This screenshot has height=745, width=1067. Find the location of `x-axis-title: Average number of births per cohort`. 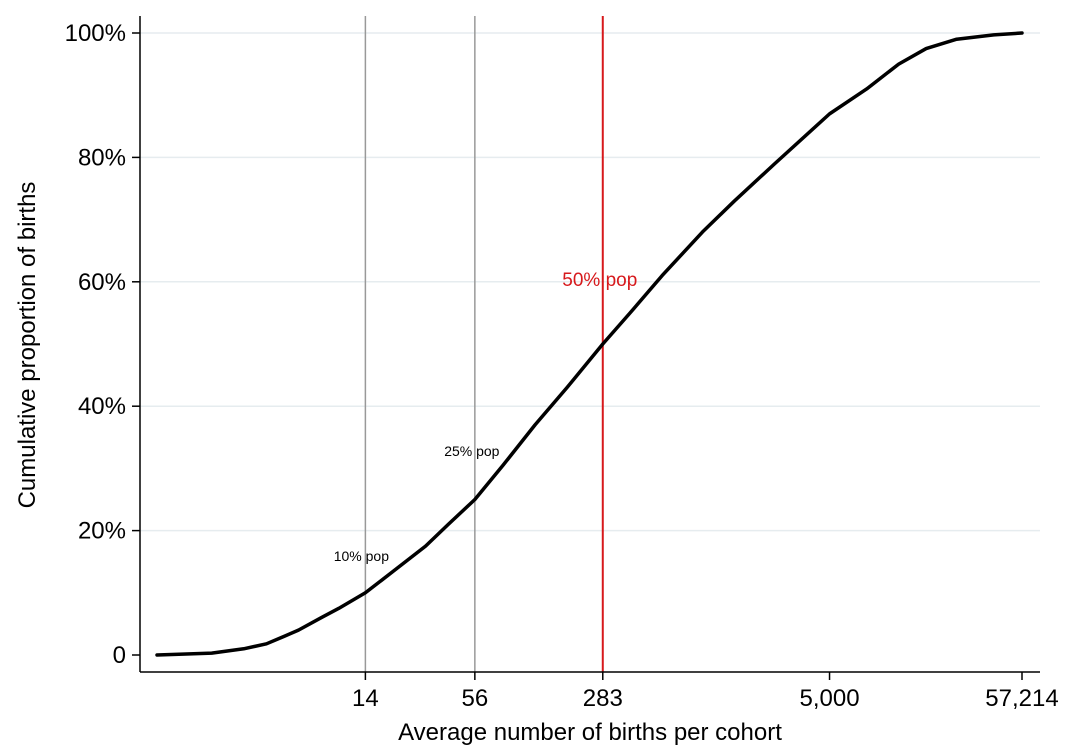

x-axis-title: Average number of births per cohort is located at coordinates (590, 732).